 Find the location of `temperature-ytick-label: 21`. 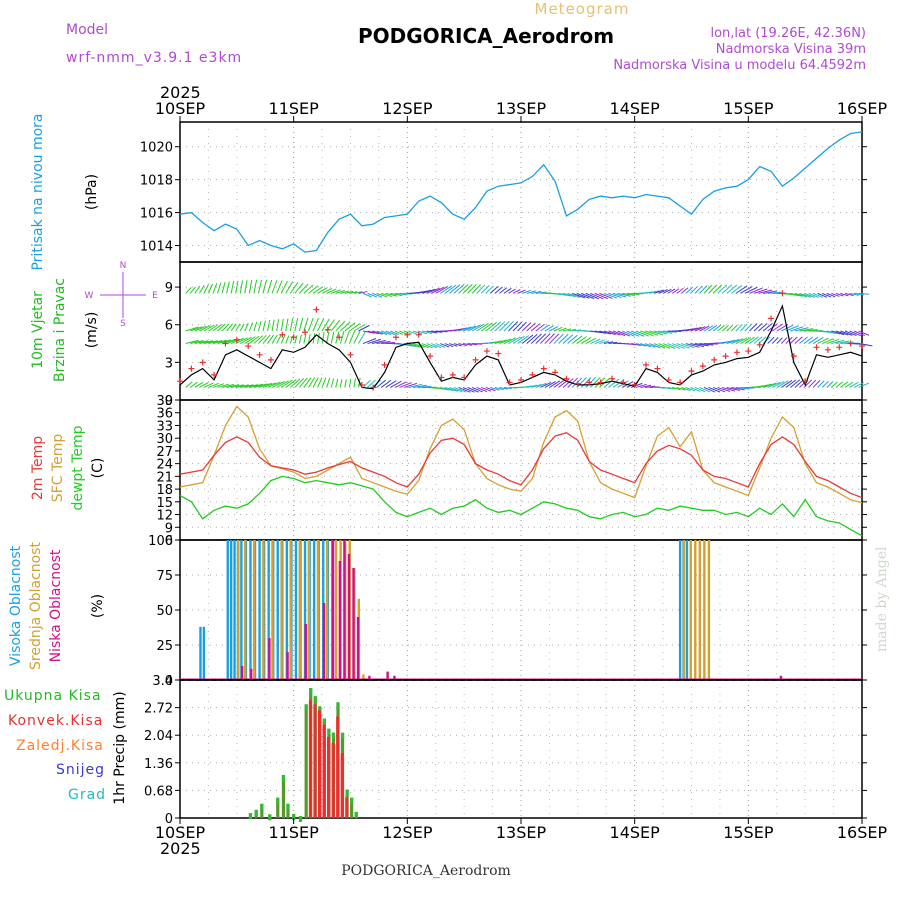

temperature-ytick-label: 21 is located at coordinates (164, 477).